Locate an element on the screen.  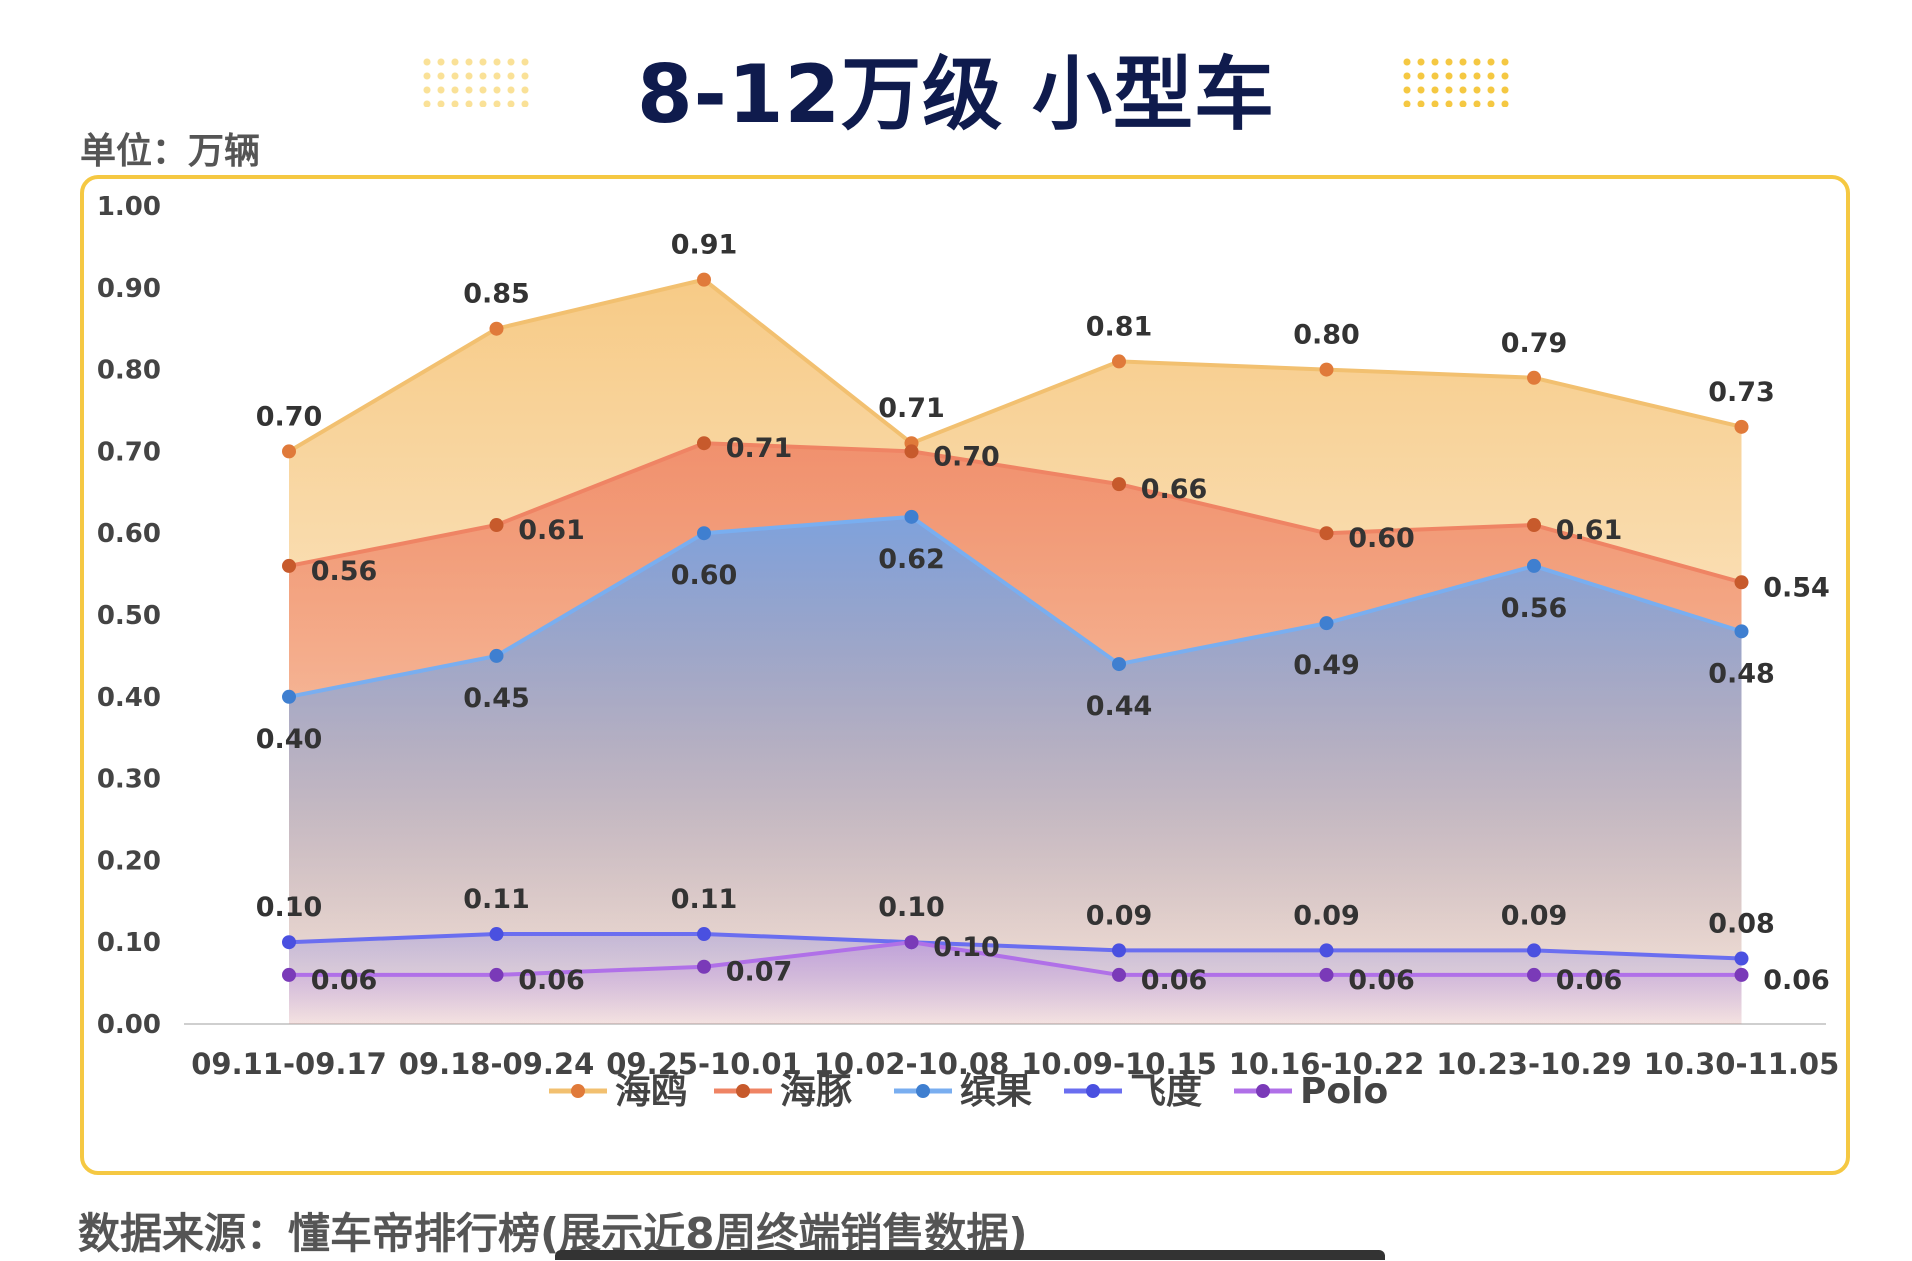
data-label-海豚: 0.56 is located at coordinates (344, 571).